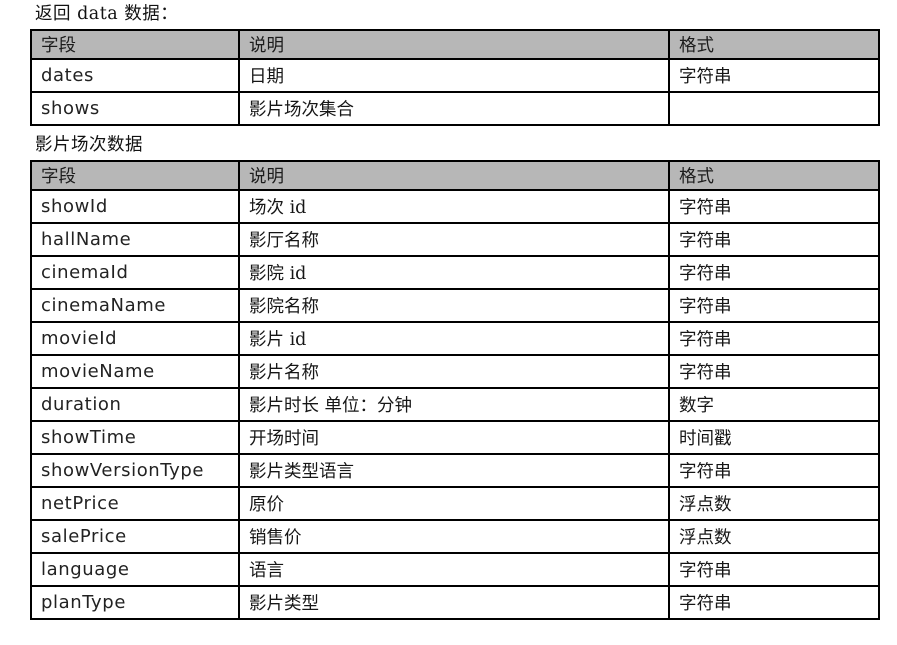 The image size is (897, 645). I want to click on description-cell: 影片场次集合, so click(454, 108).